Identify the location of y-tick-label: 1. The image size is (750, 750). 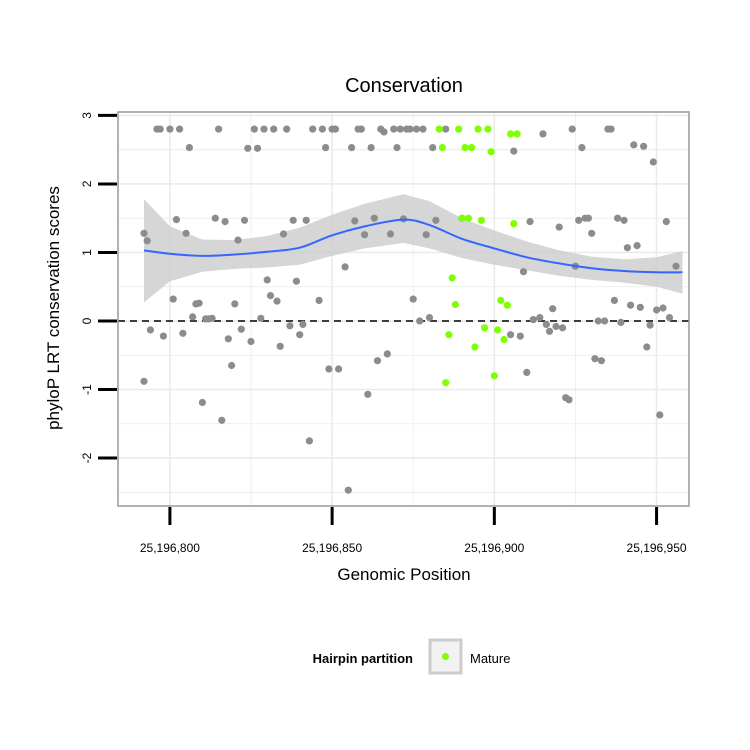
(87, 252).